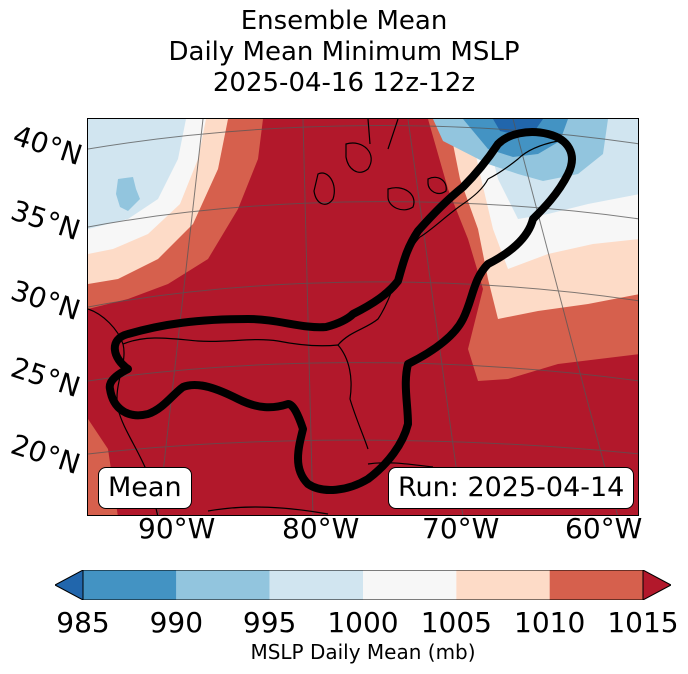 The height and width of the screenshot is (674, 688). Describe the element at coordinates (643, 622) in the screenshot. I see `colorbar-tick-label: 1015` at that location.